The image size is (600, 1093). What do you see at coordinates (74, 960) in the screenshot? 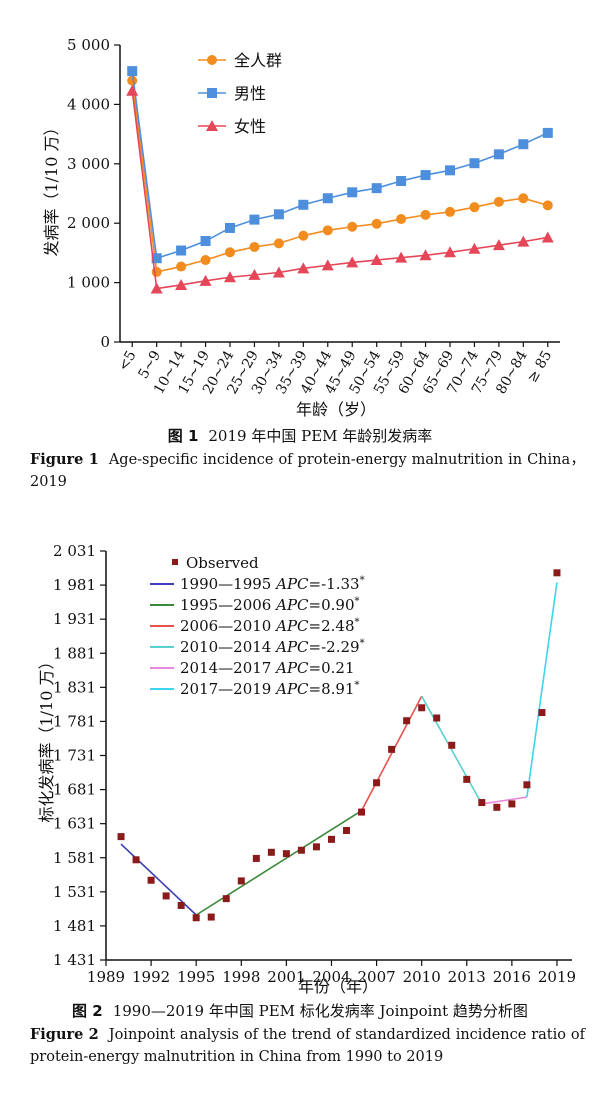
I see `y-tick-label: 1 431` at bounding box center [74, 960].